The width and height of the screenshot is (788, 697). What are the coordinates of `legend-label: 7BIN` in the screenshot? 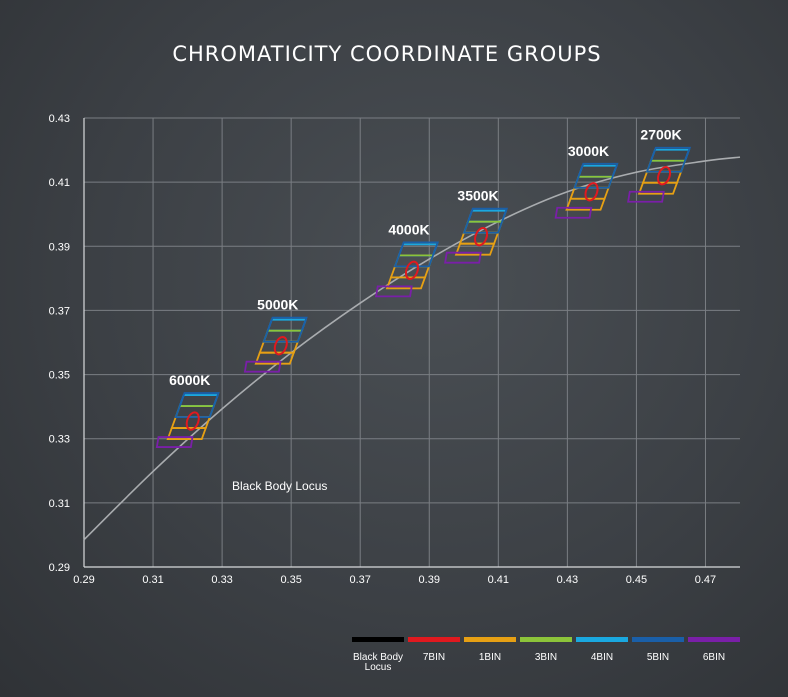 It's located at (434, 657).